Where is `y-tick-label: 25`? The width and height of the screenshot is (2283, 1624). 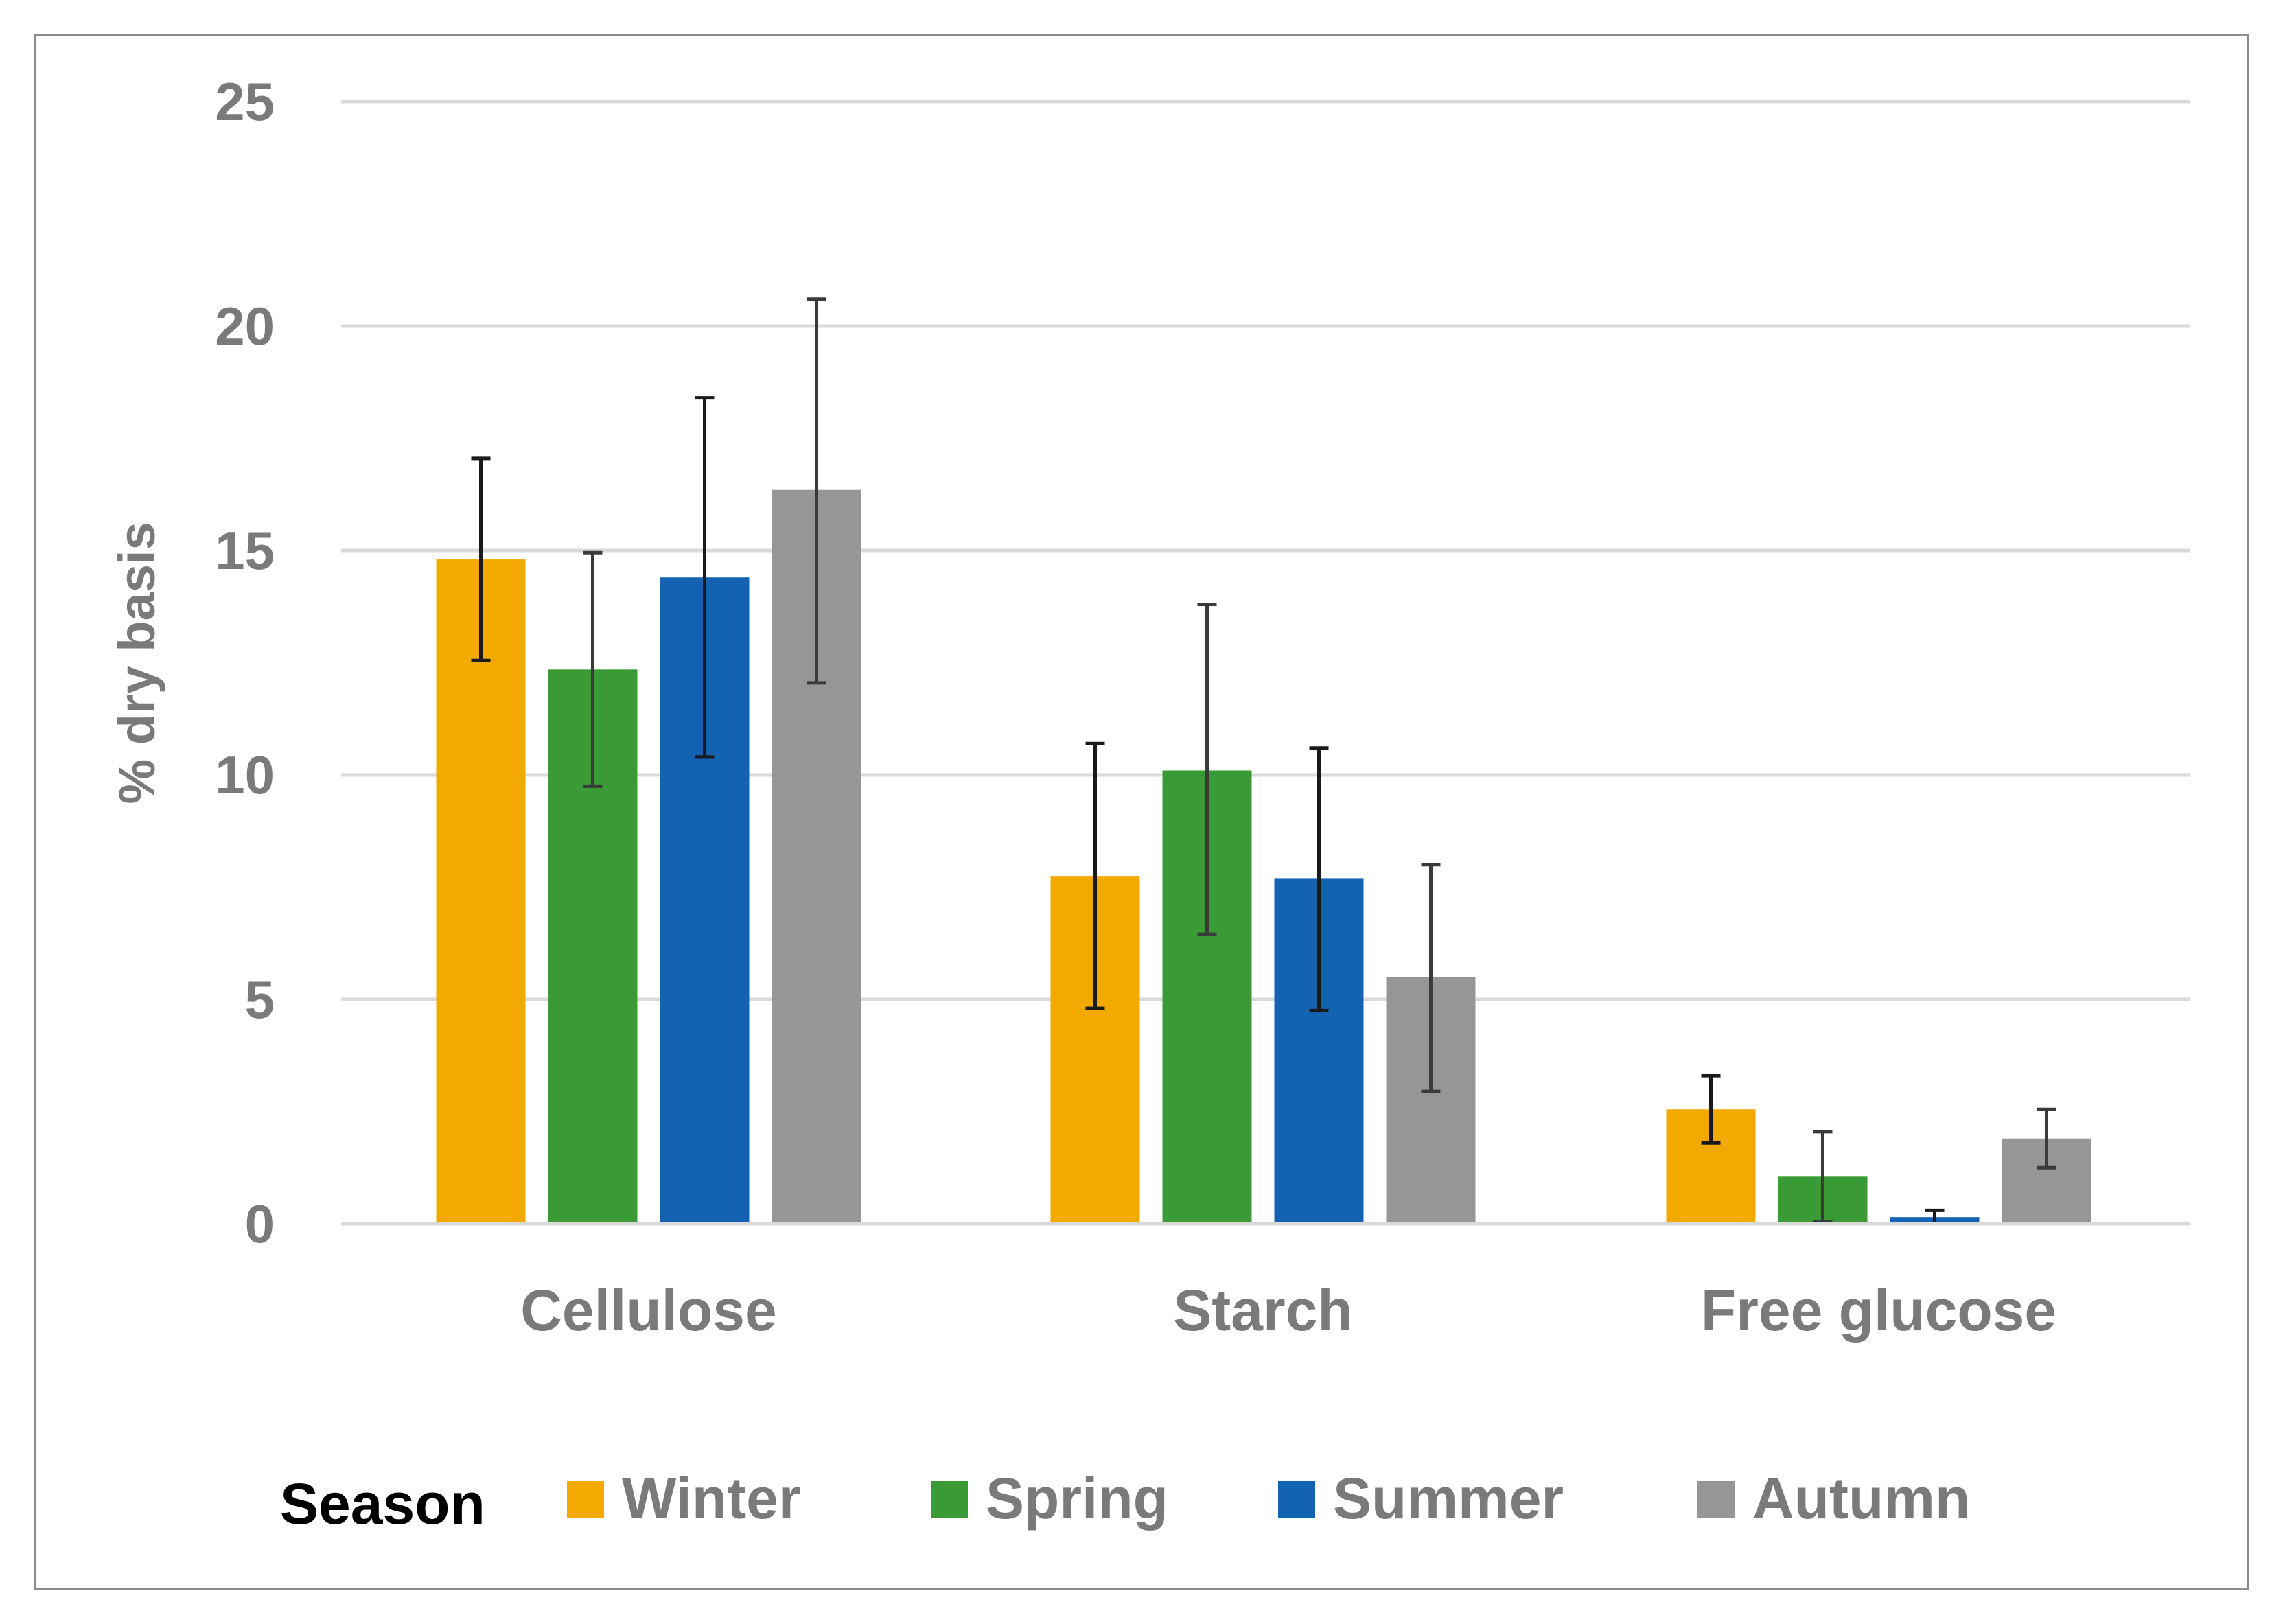 y-tick-label: 25 is located at coordinates (245, 101).